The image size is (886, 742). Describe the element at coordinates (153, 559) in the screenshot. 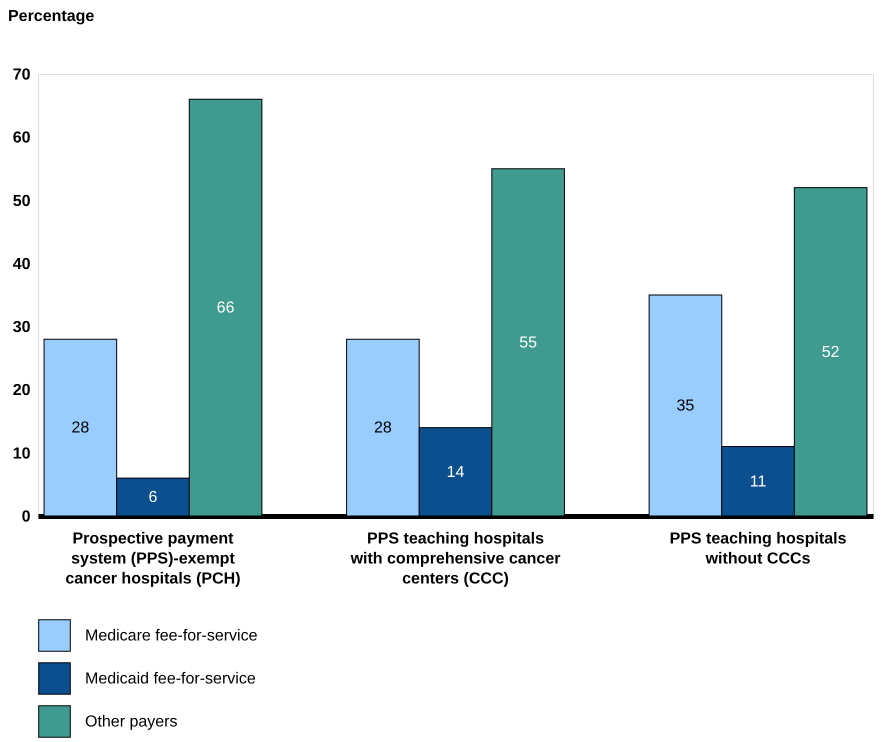

I see `x-tick-label: Prospective payment system (PPS)-exempt cancer hospitals (PCH)` at that location.